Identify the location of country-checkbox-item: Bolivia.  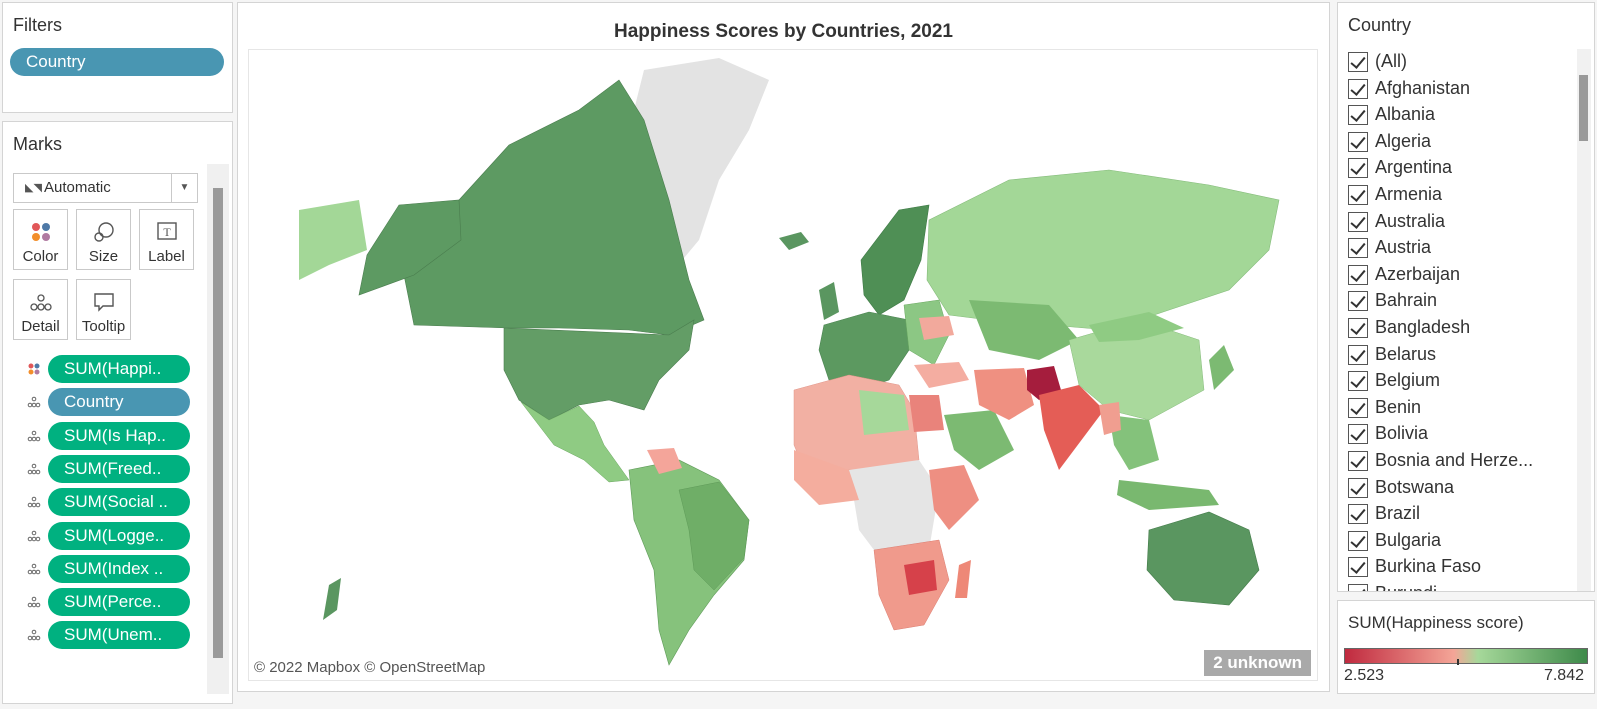
(1442, 434).